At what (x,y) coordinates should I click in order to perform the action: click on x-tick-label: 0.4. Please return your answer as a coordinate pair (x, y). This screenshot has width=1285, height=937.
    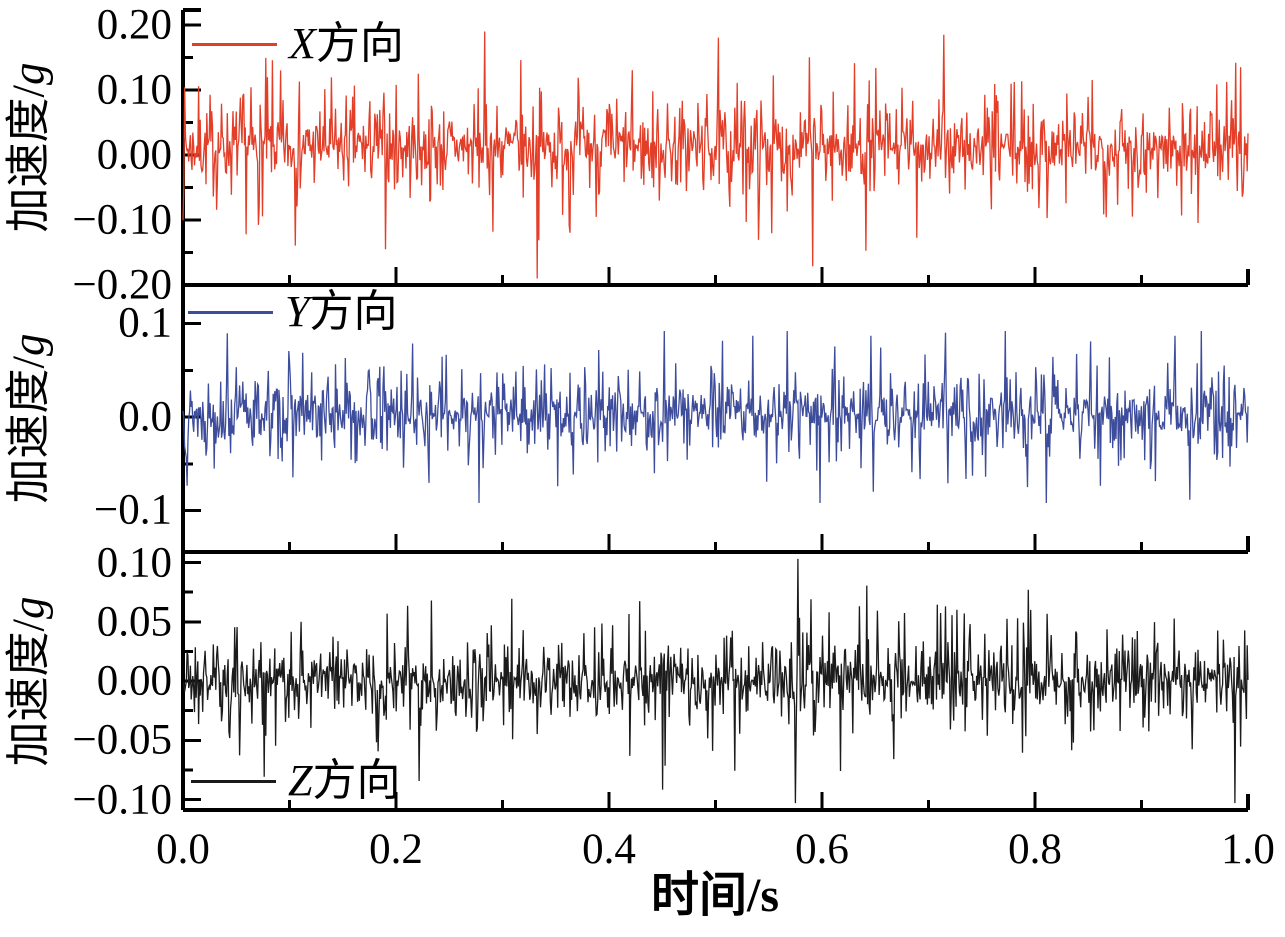
    Looking at the image, I should click on (609, 849).